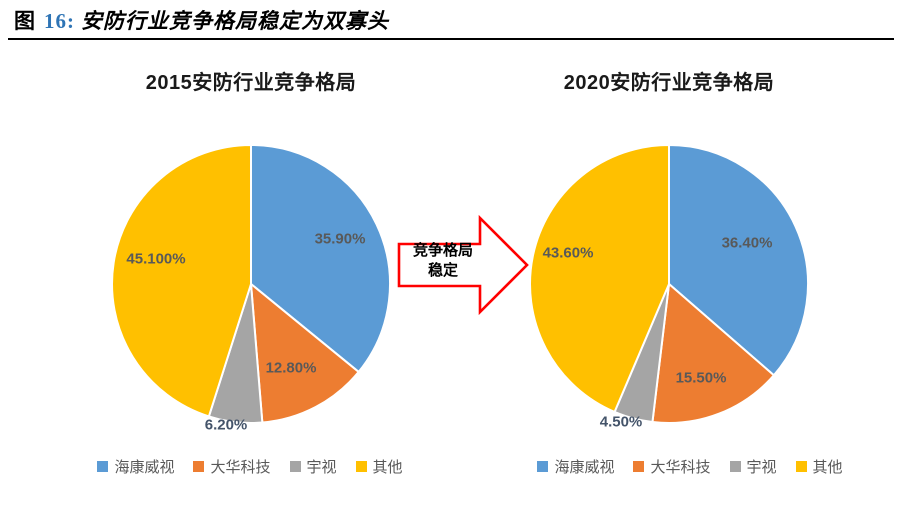 The image size is (900, 508). I want to click on header-divider, so click(451, 39).